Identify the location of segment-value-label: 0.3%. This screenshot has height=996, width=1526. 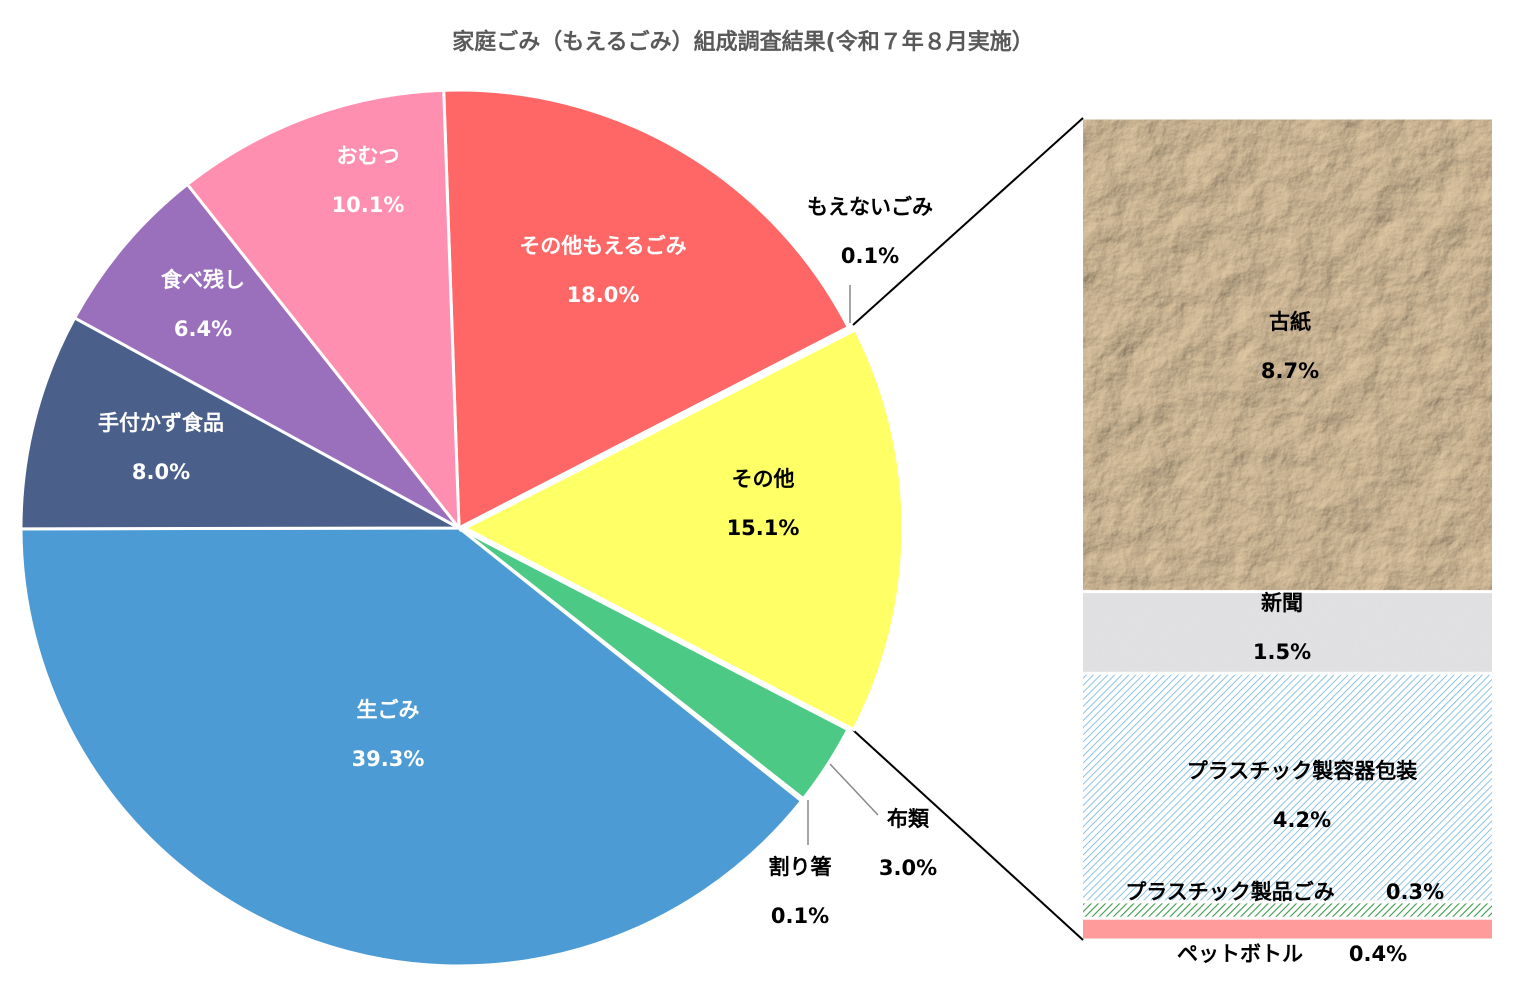
(1415, 892).